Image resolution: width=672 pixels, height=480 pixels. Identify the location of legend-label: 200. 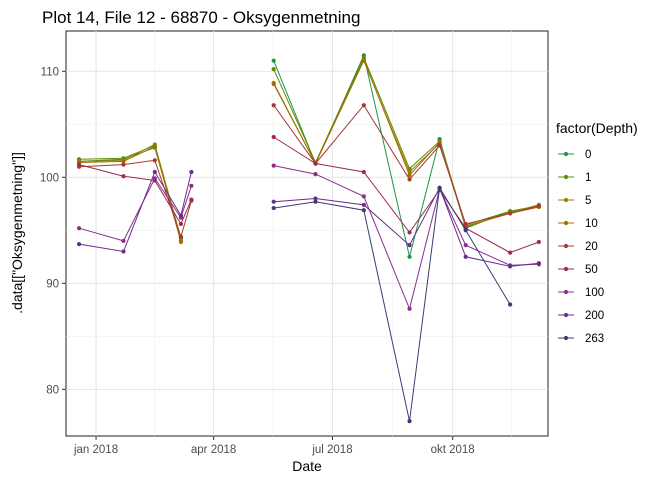
(594, 316).